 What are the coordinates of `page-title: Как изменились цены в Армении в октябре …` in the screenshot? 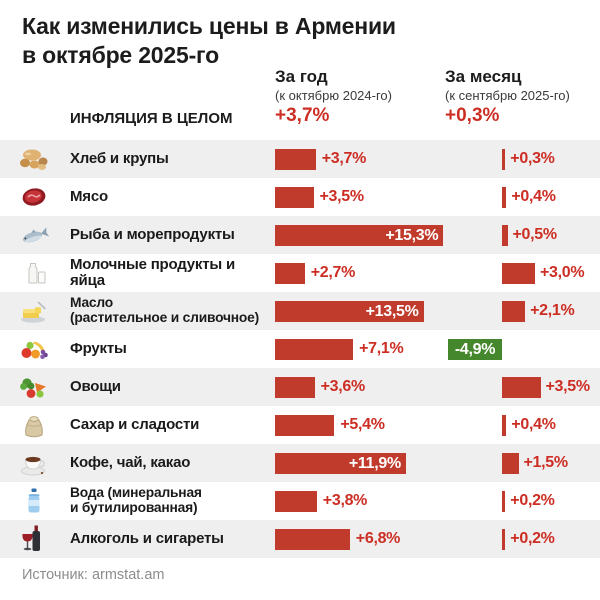 It's located at (209, 41).